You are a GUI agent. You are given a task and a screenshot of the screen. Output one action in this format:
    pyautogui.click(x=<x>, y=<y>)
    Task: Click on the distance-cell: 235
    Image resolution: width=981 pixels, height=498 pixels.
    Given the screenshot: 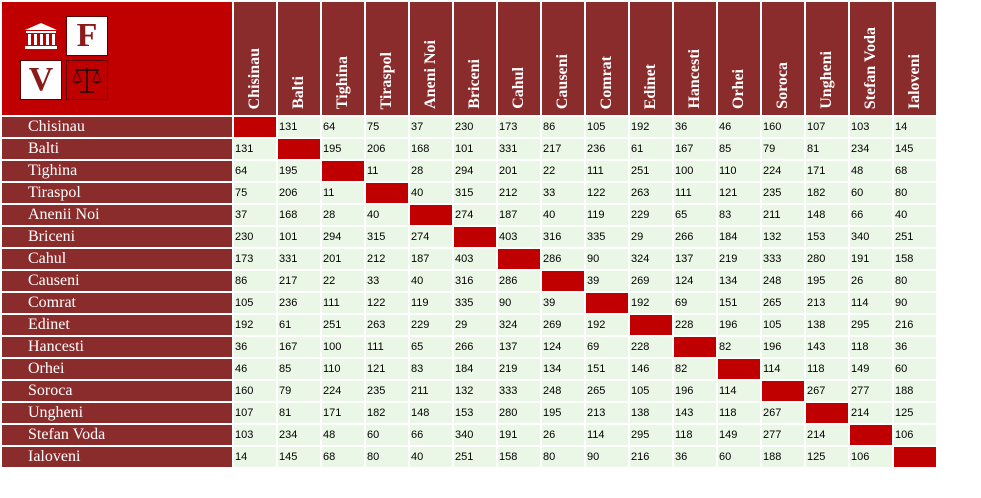 What is the action you would take?
    pyautogui.click(x=387, y=391)
    